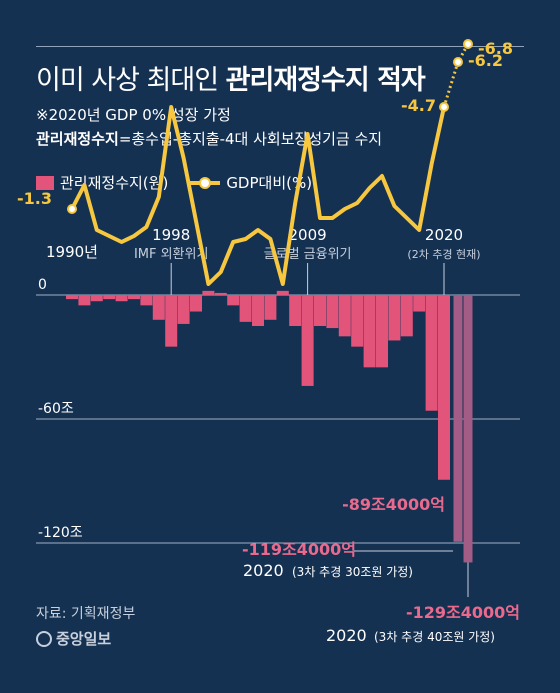 The image size is (560, 693). Describe the element at coordinates (307, 340) in the screenshot. I see `bar-2009` at that location.